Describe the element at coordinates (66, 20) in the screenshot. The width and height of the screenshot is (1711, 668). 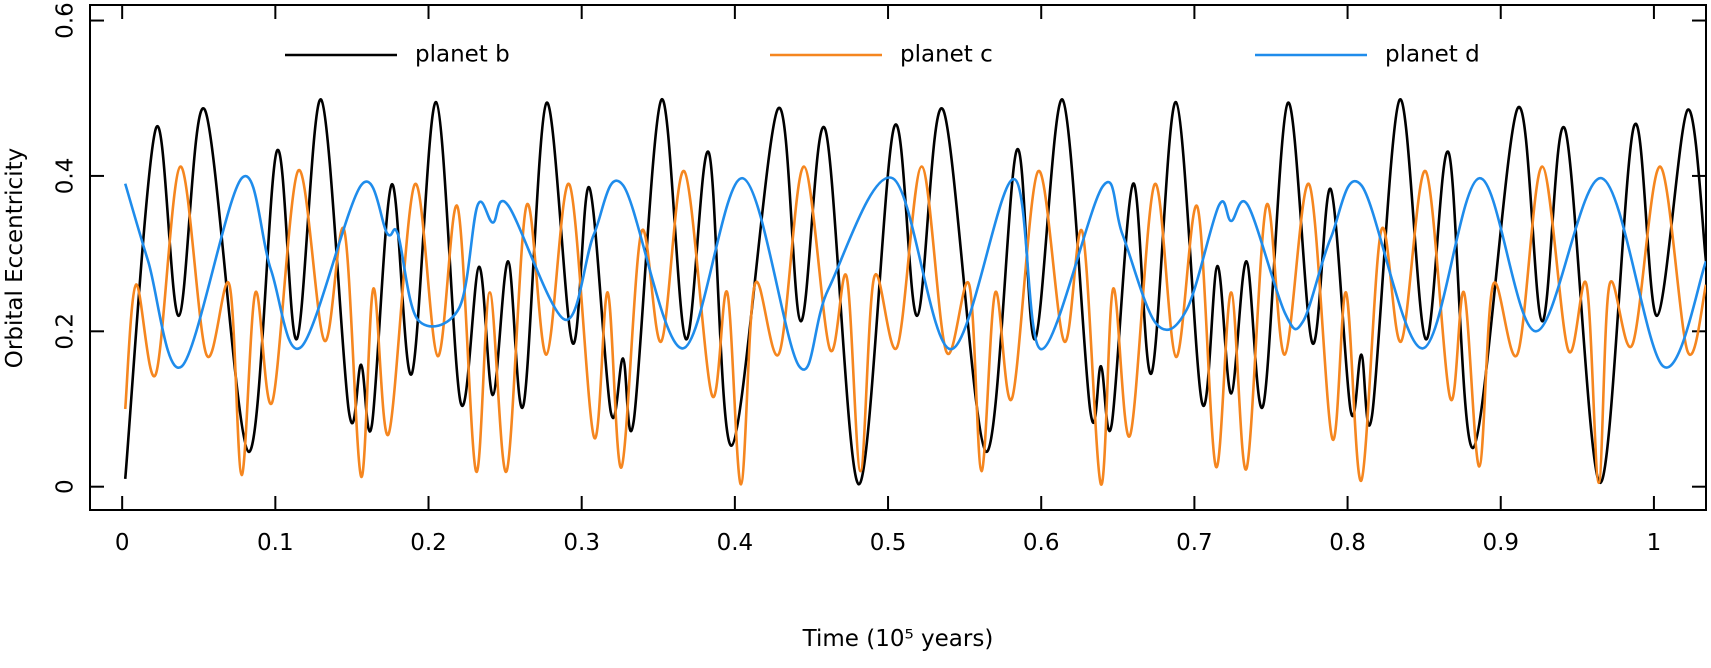
I see `y-tick-label: 0.6` at that location.